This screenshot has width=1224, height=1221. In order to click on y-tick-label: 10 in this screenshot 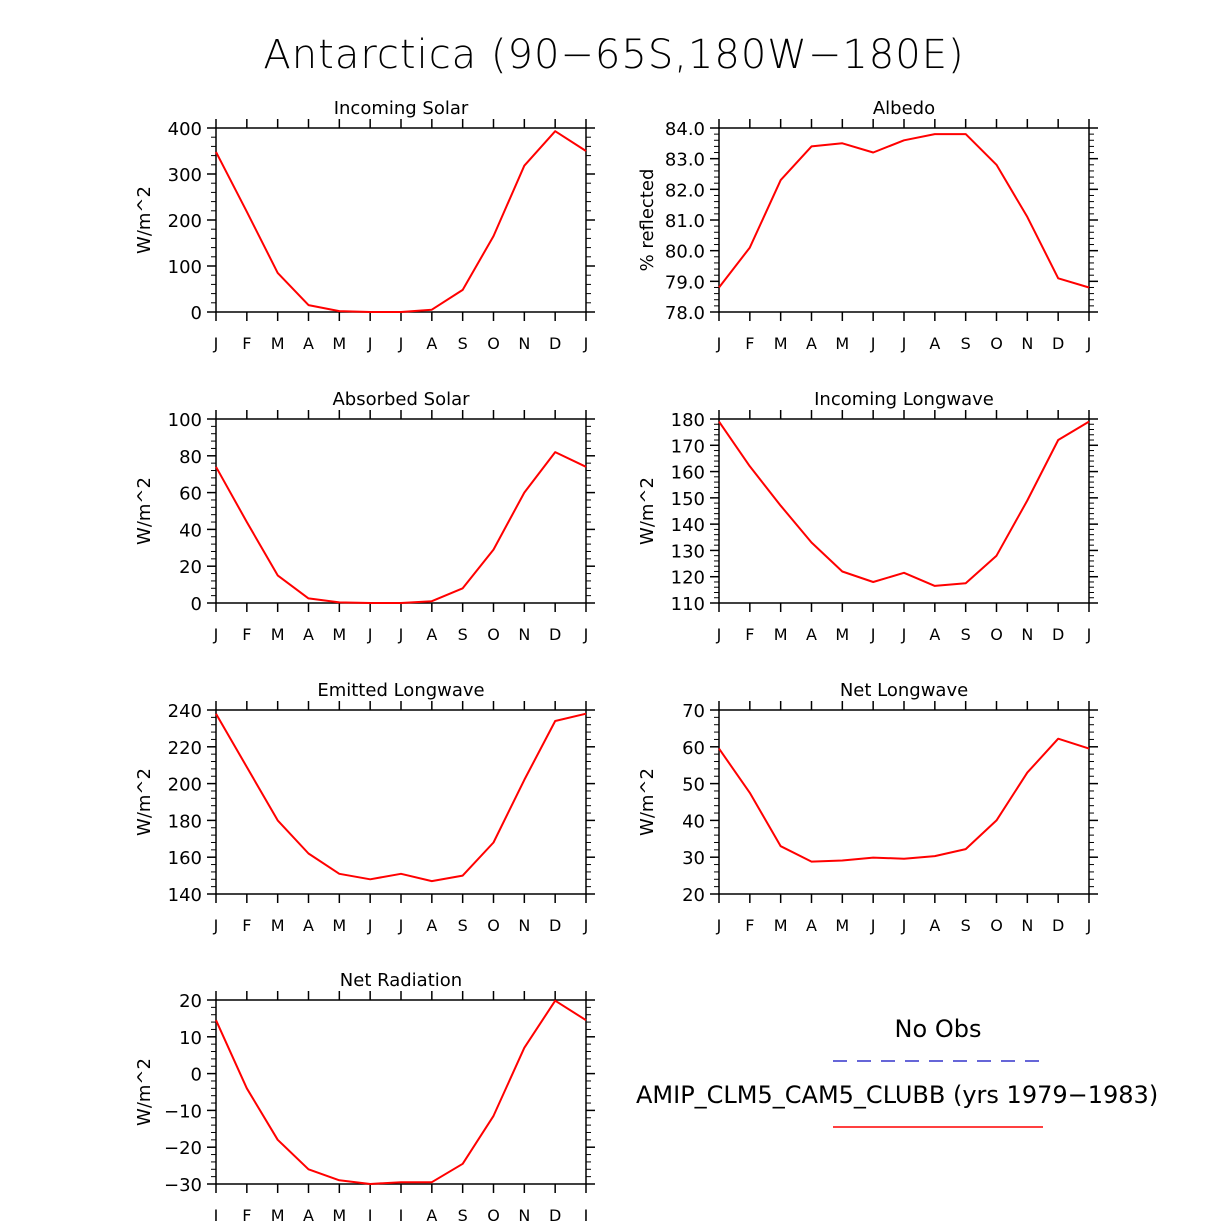, I will do `click(190, 1038)`.